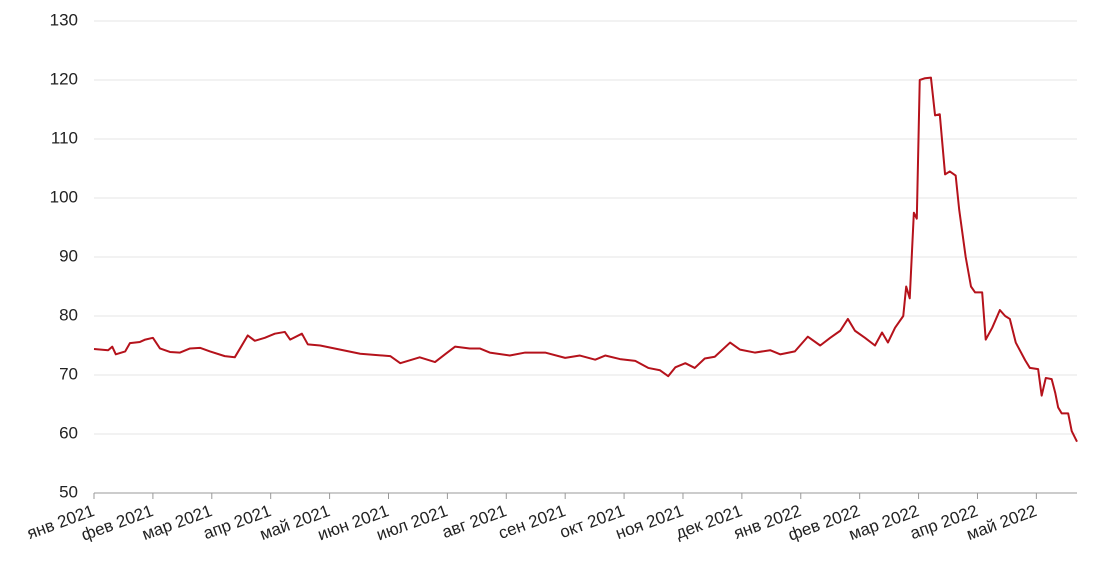  I want to click on x-tick-label: дек 2021, so click(709, 522).